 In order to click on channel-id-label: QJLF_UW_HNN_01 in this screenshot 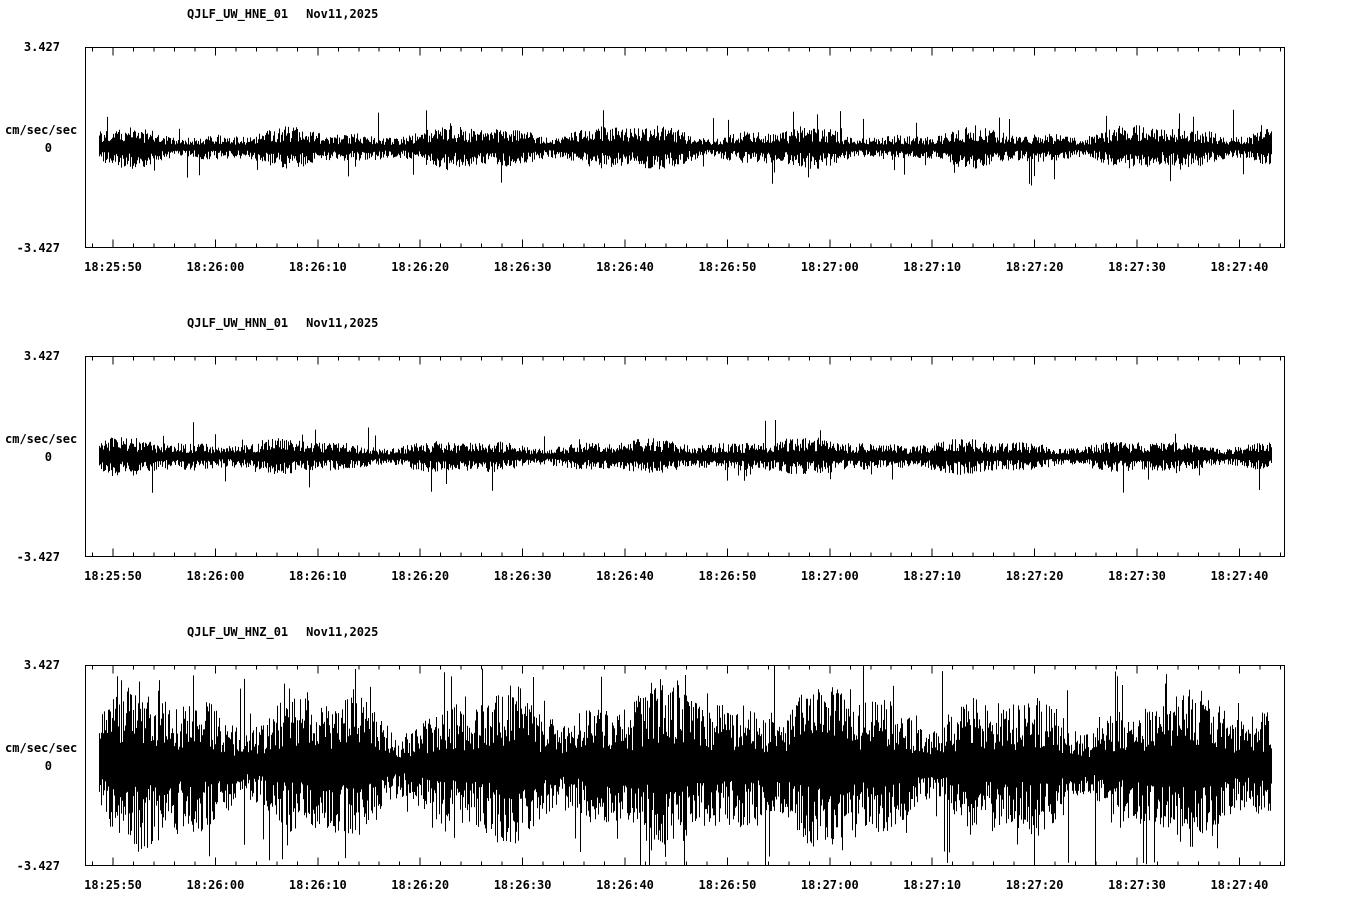, I will do `click(238, 323)`.